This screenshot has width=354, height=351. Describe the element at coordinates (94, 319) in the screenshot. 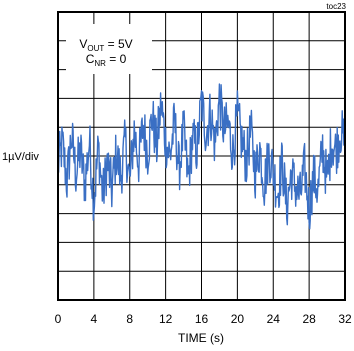

I see `x-tick-label: 4` at that location.